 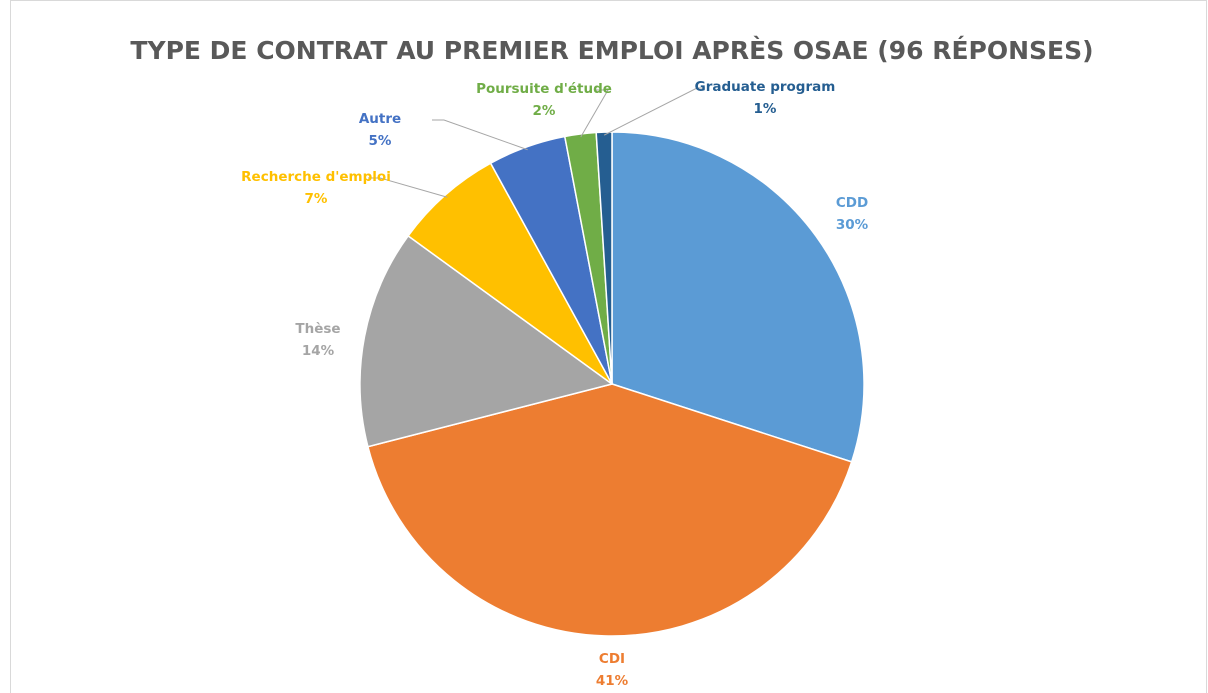 I want to click on data-label-value: 7%, so click(x=316, y=199).